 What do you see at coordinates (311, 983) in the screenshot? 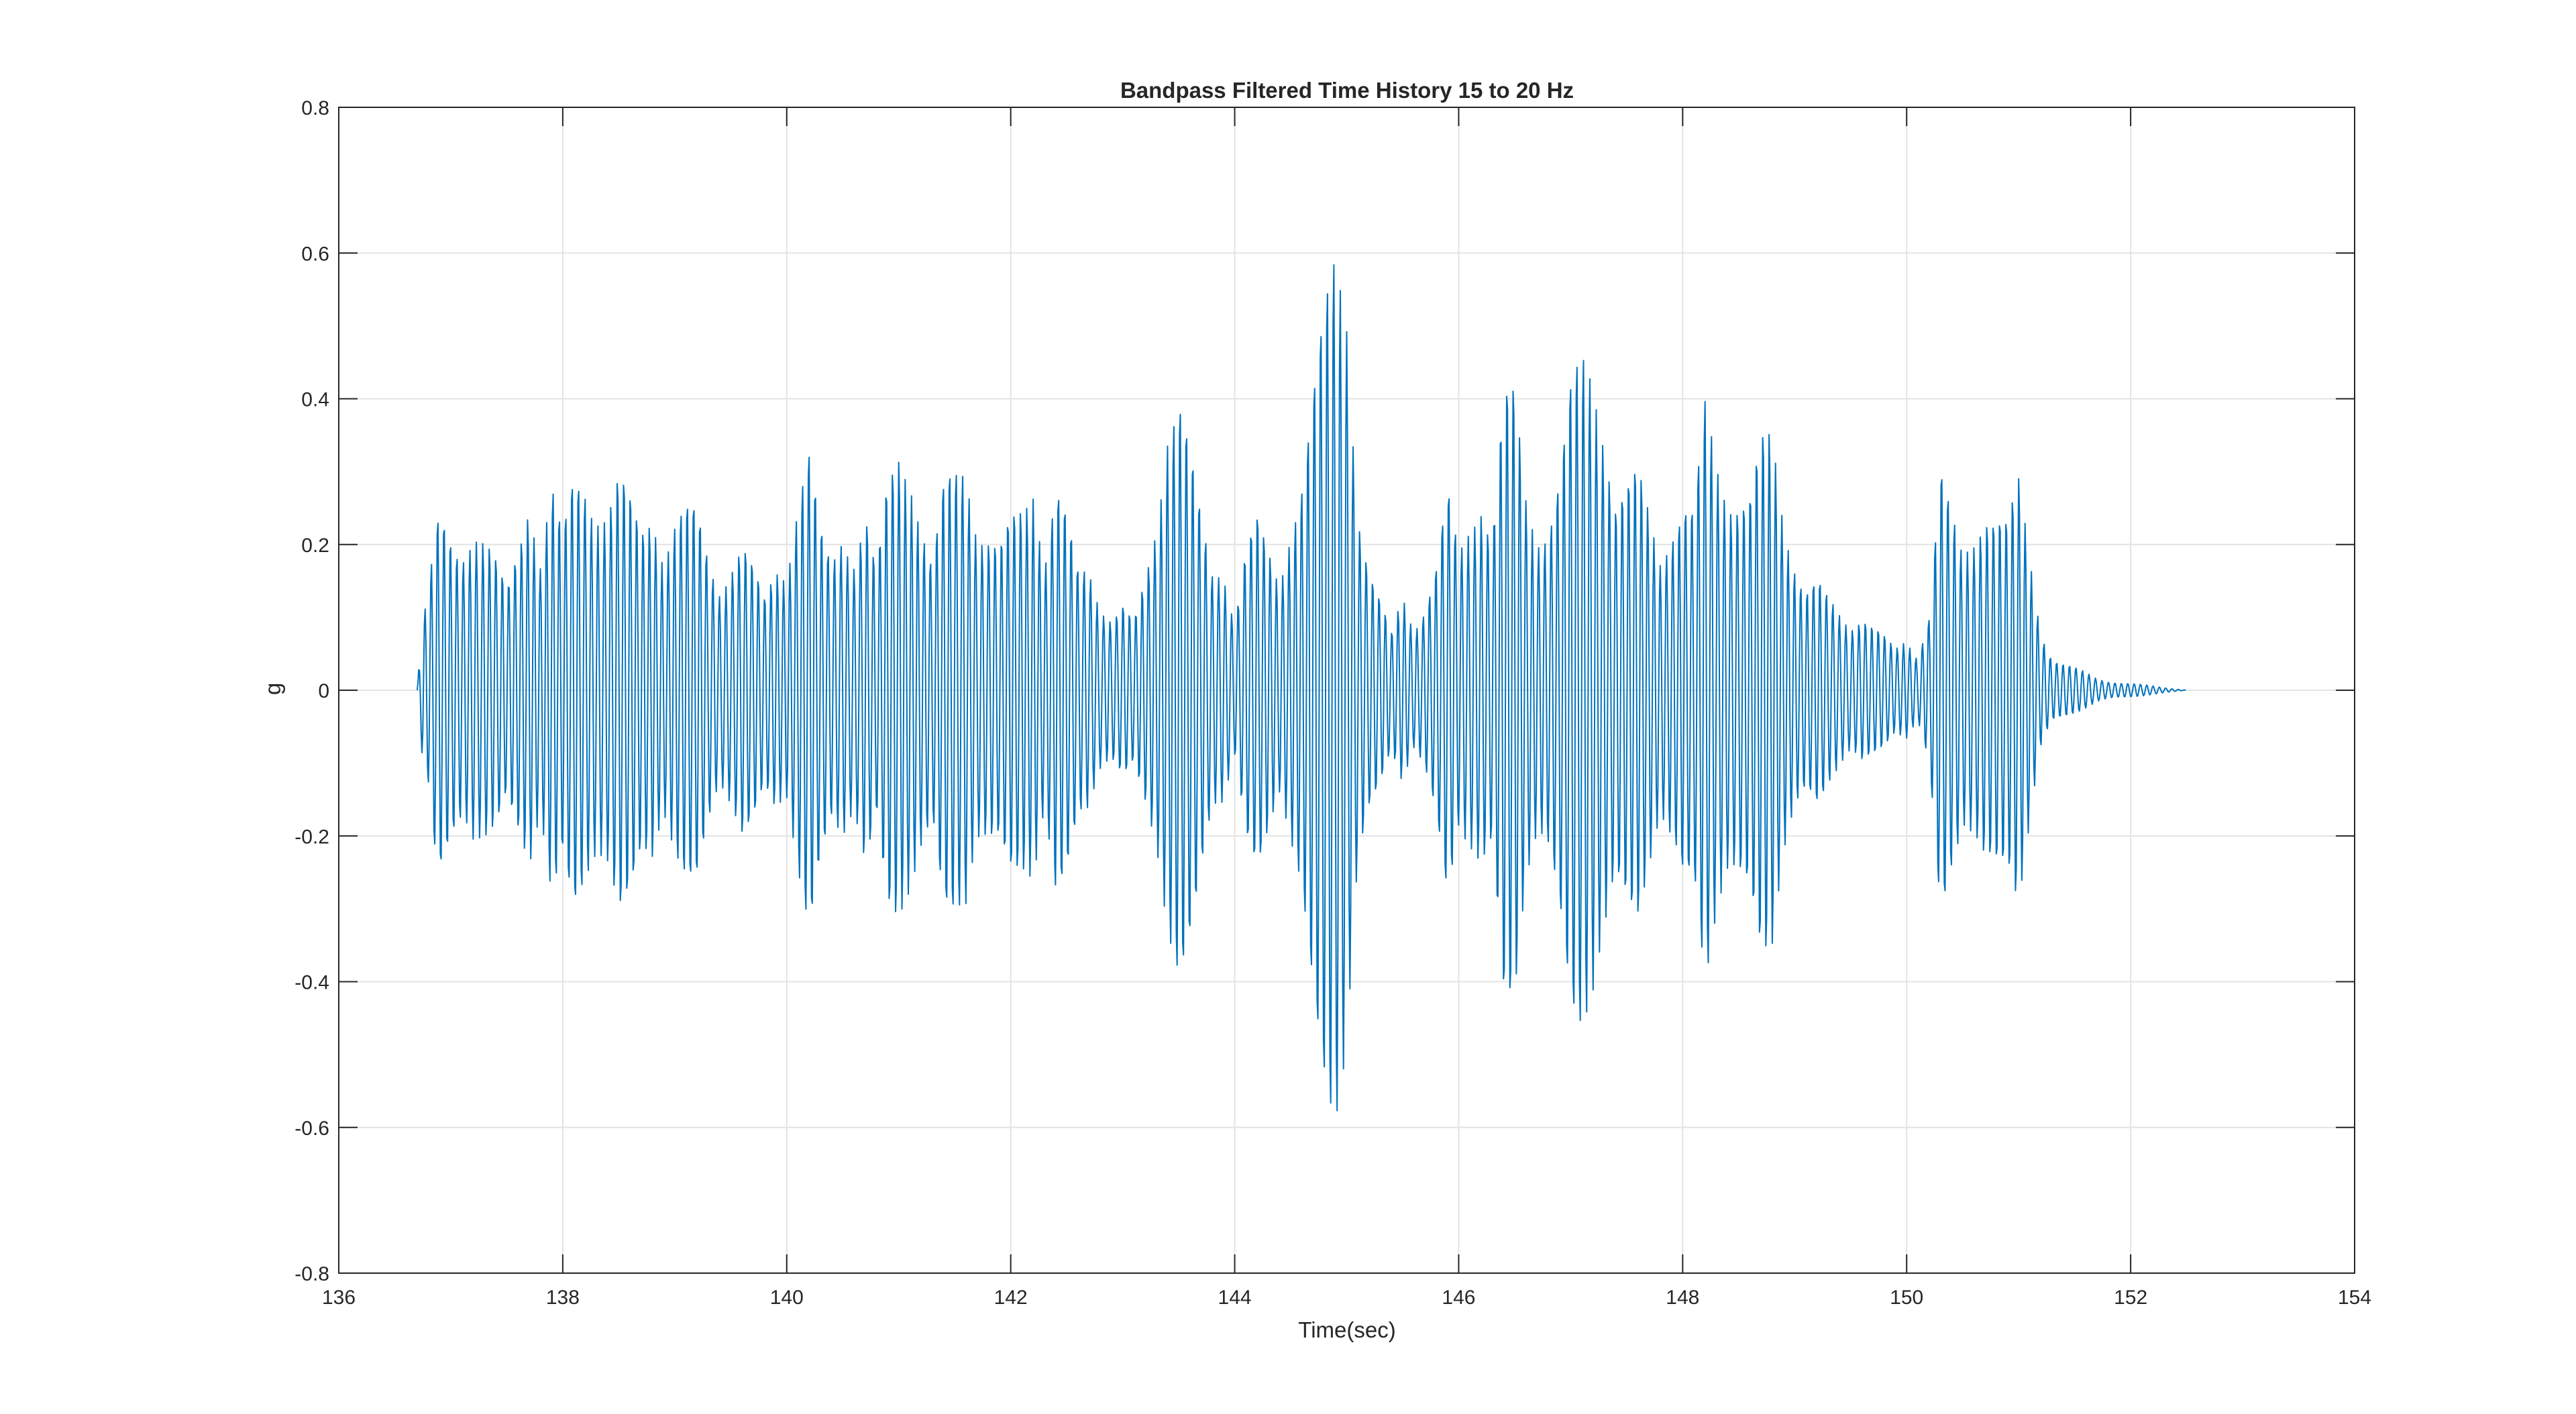
I see `y-tick-label: -0.4` at bounding box center [311, 983].